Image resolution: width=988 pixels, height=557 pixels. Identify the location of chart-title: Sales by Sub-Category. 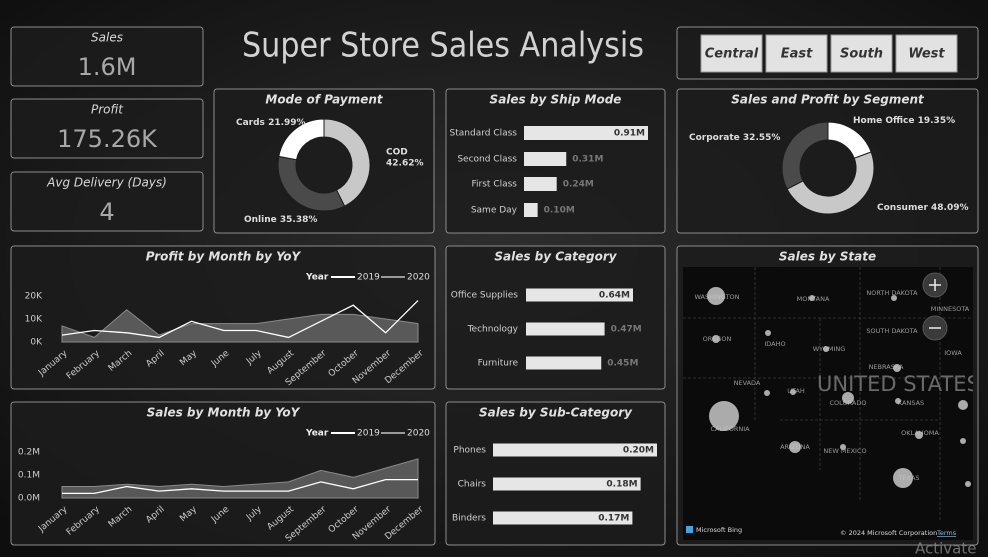
(556, 413).